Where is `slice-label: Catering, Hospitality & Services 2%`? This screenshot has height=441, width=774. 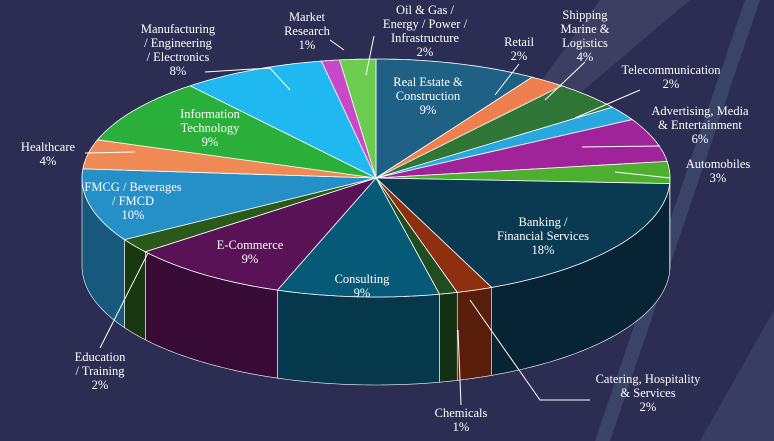
slice-label: Catering, Hospitality & Services 2% is located at coordinates (648, 393).